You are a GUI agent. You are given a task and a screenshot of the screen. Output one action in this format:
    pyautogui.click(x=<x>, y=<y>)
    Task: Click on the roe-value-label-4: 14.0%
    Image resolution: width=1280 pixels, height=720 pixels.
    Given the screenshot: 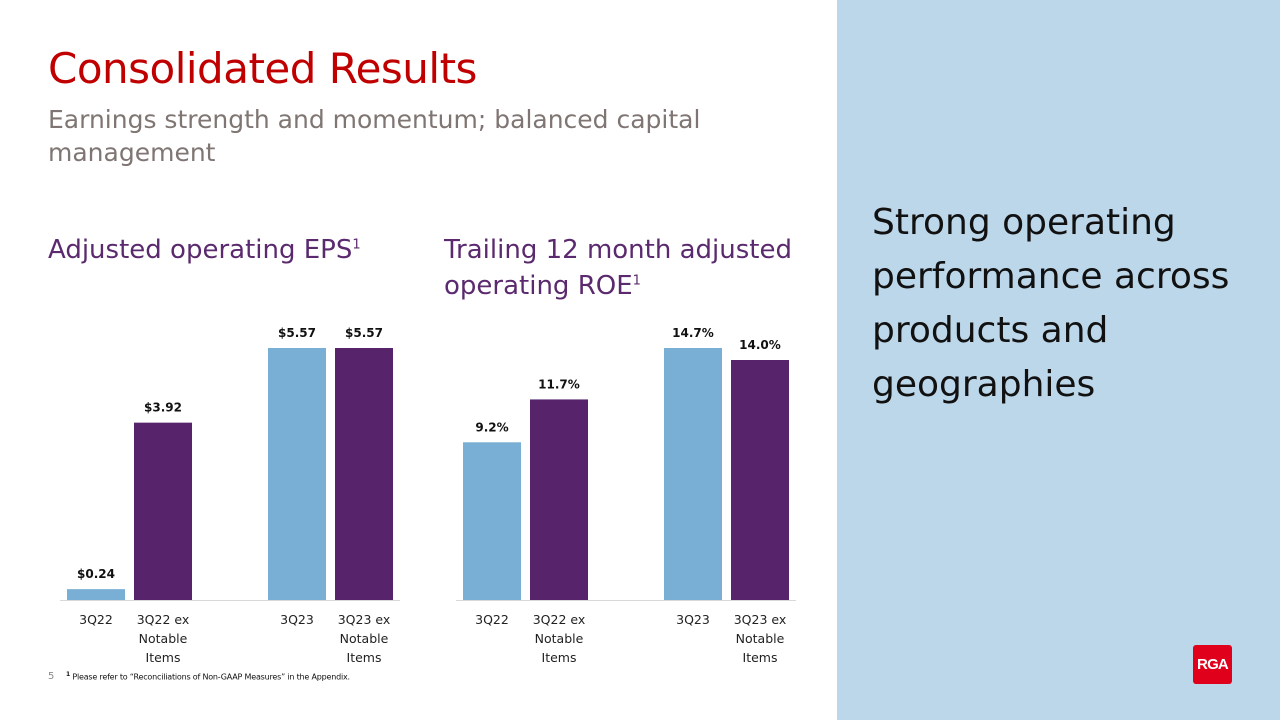 What is the action you would take?
    pyautogui.click(x=760, y=345)
    